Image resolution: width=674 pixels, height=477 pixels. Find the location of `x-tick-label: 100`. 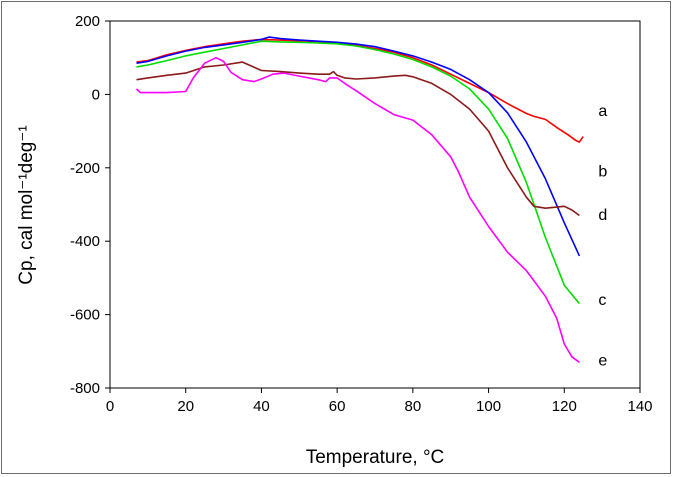

x-tick-label: 100 is located at coordinates (488, 406).